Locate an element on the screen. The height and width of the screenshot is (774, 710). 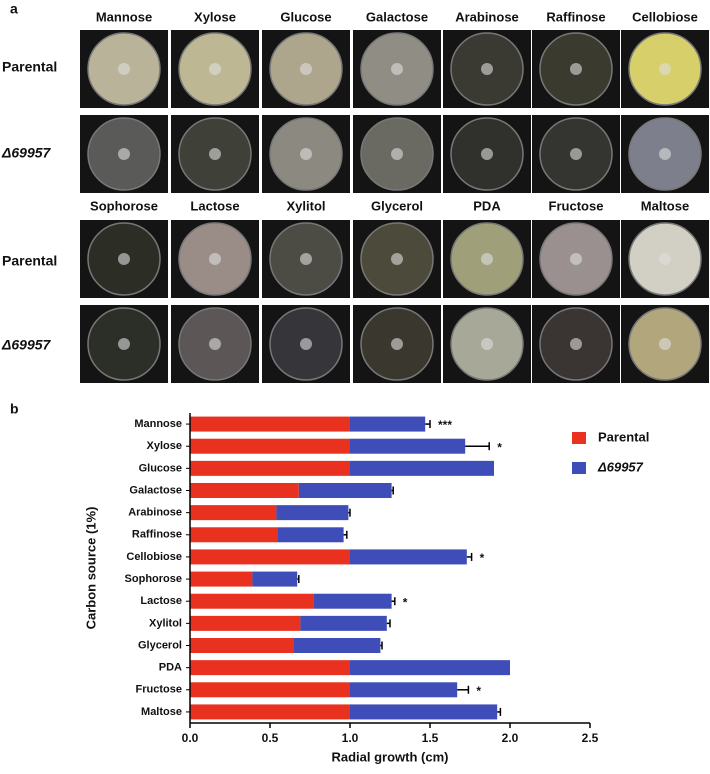
y-tick-label: Galactose is located at coordinates (155, 490).